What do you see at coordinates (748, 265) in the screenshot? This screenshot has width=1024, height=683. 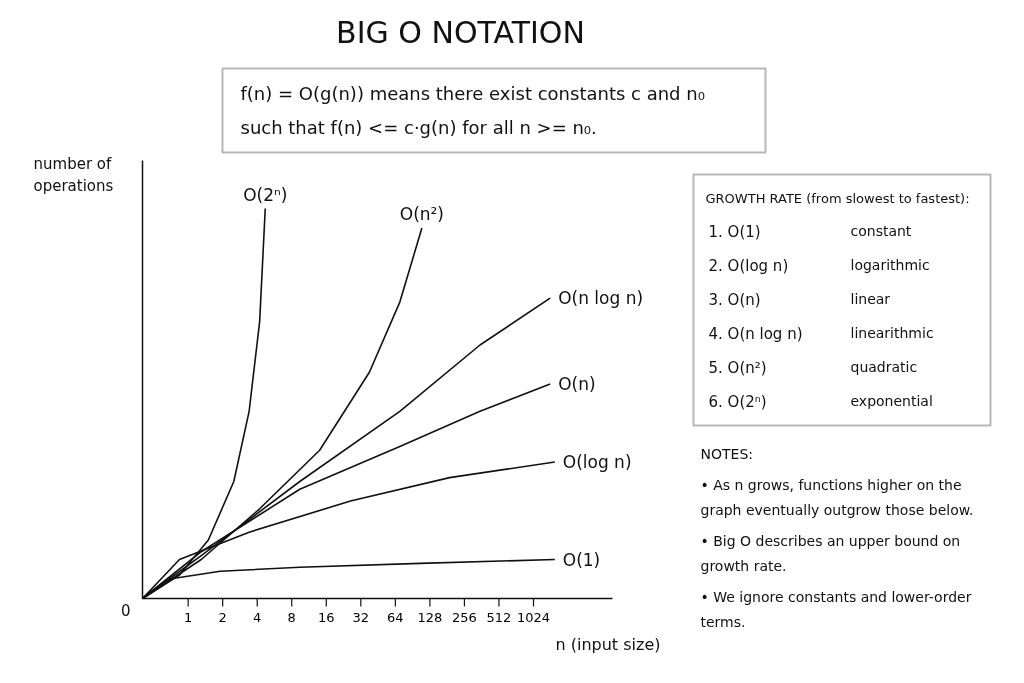 I see `text: 2. O(log n)` at bounding box center [748, 265].